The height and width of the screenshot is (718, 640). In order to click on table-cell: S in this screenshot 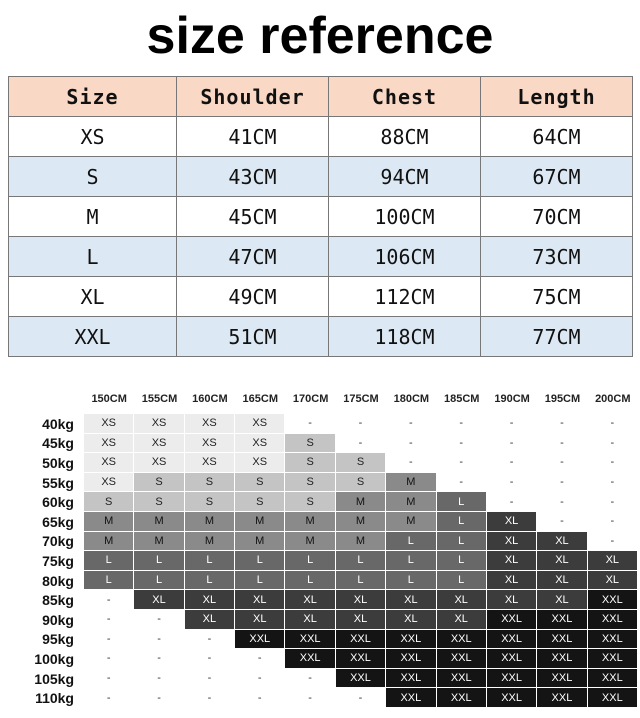, I will do `click(92, 176)`.